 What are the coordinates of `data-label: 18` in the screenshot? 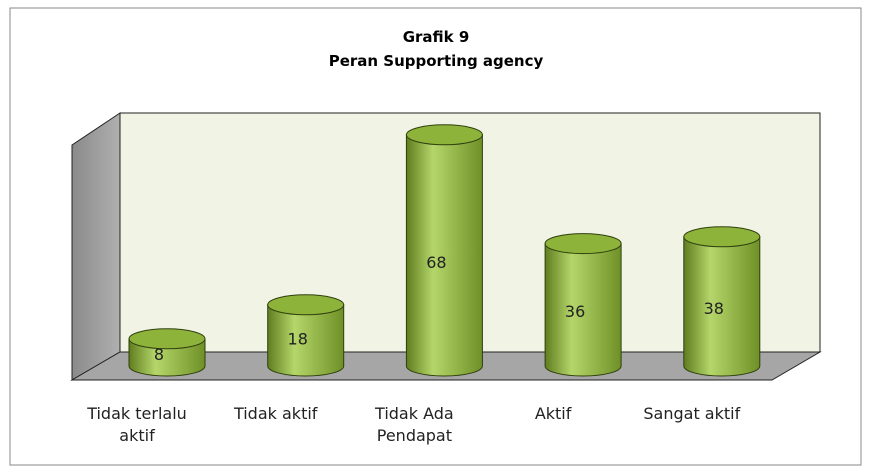 It's located at (298, 338).